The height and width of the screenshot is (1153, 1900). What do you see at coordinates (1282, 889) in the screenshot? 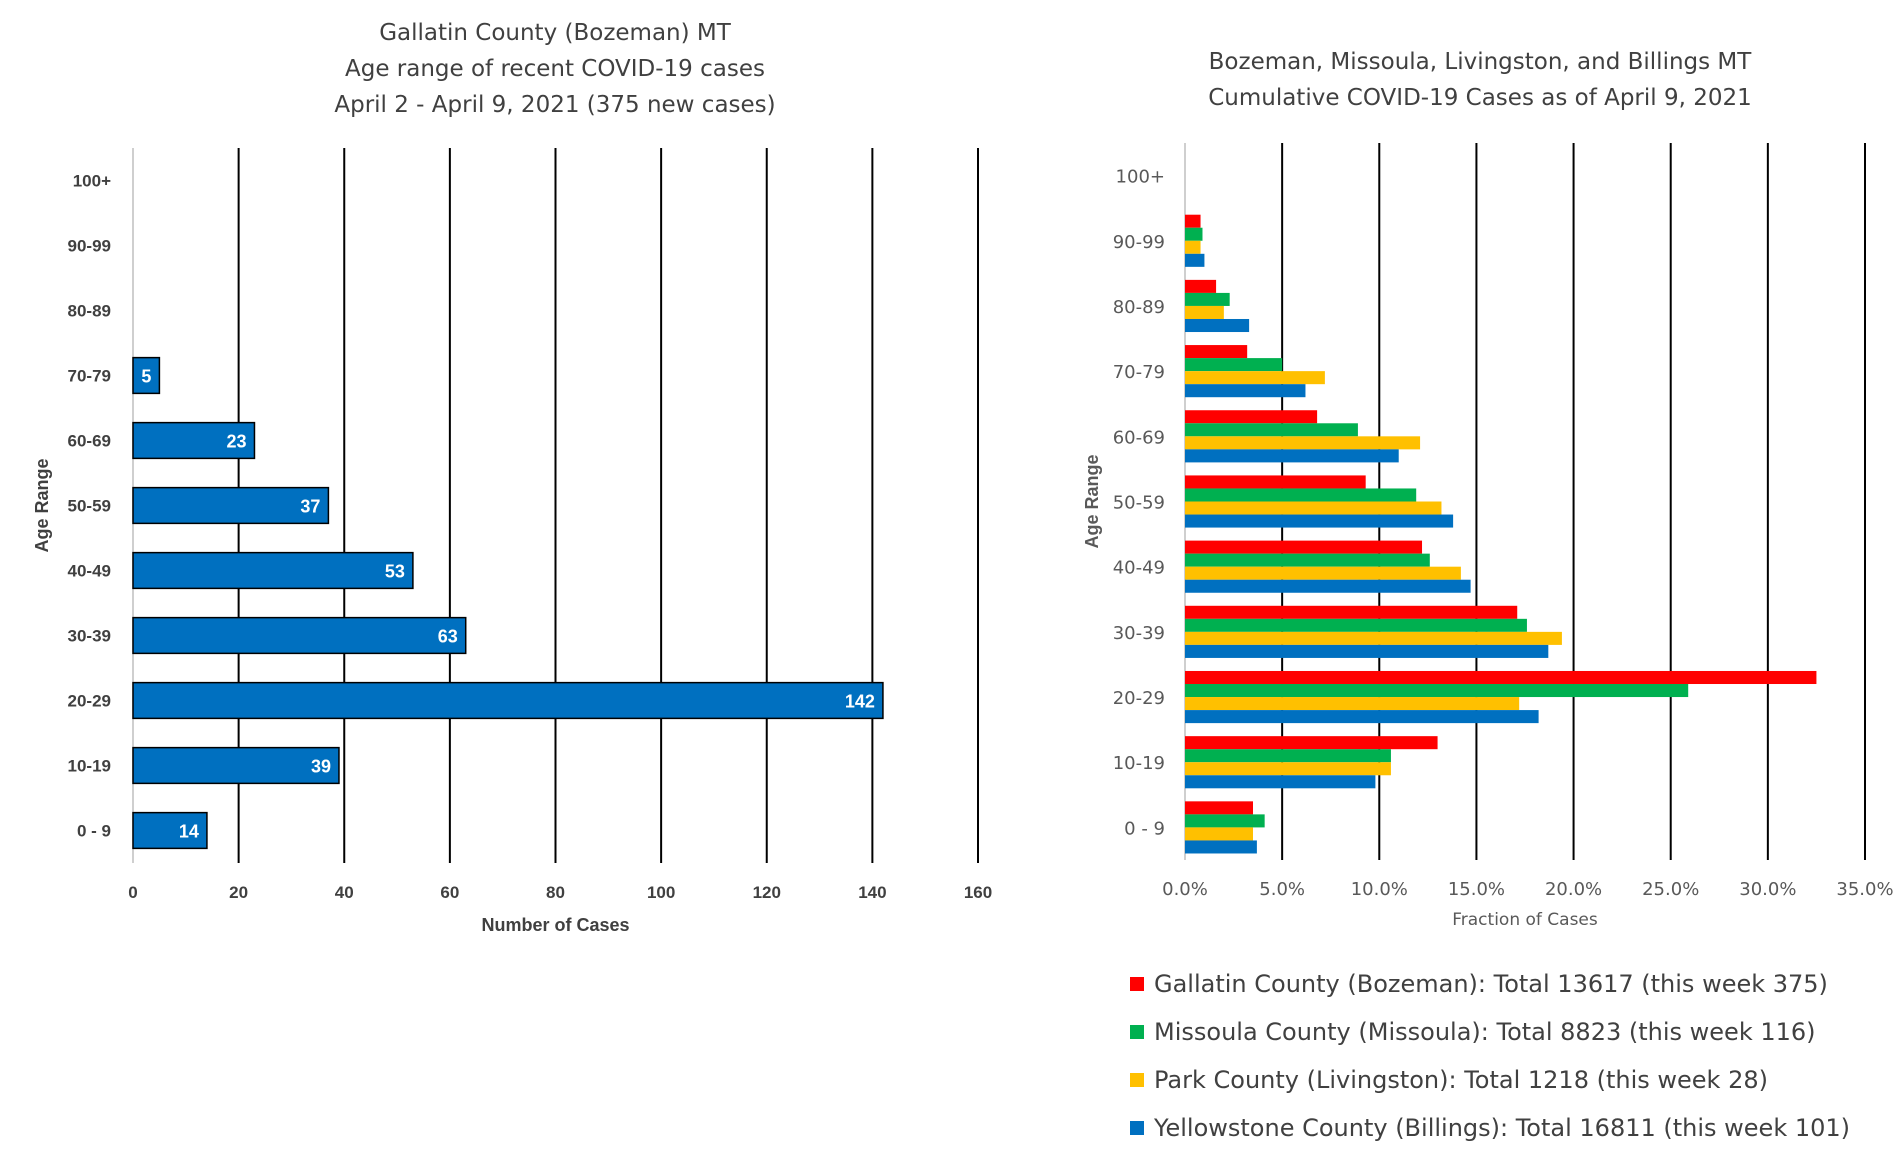
I see `x-tick-label: 5.0%` at bounding box center [1282, 889].